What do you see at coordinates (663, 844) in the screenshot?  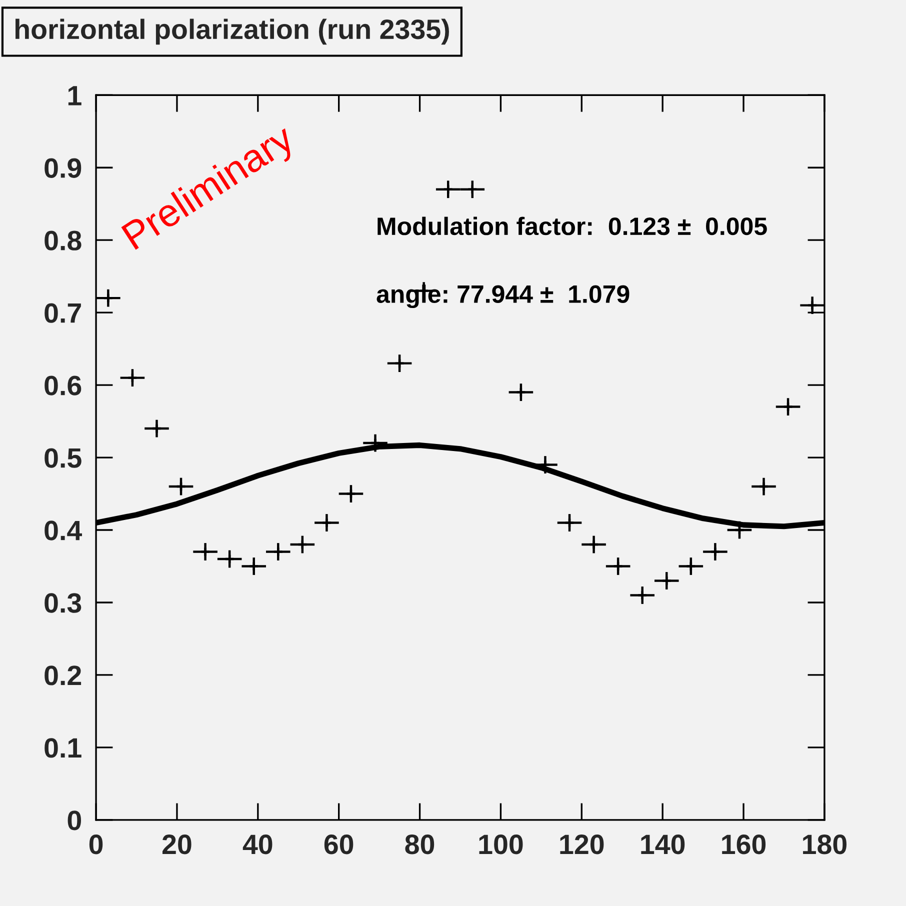 I see `x-tick-label: 140` at bounding box center [663, 844].